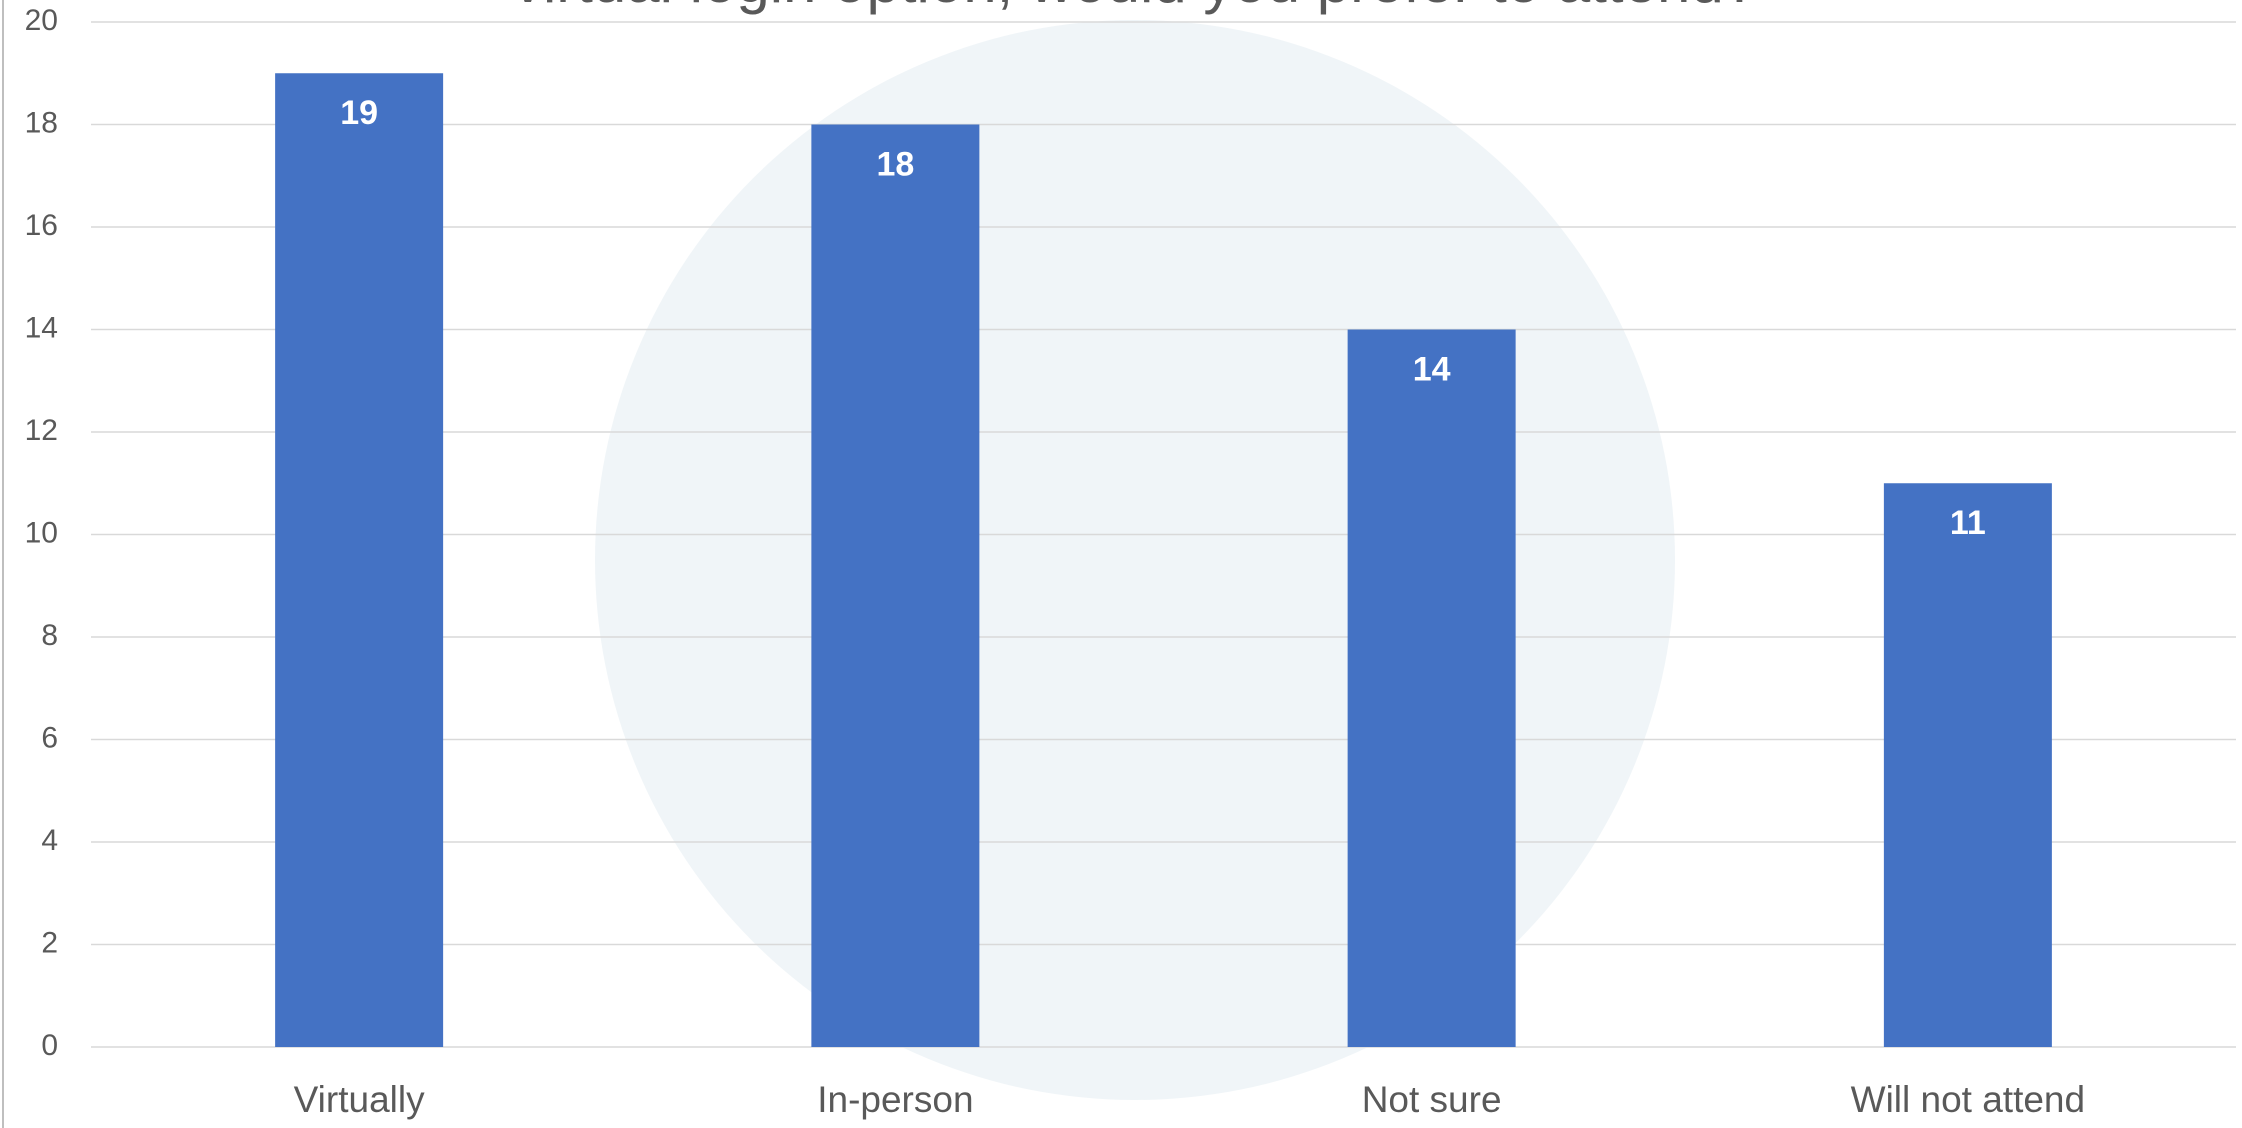  What do you see at coordinates (41, 122) in the screenshot?
I see `y-tick-label: 18` at bounding box center [41, 122].